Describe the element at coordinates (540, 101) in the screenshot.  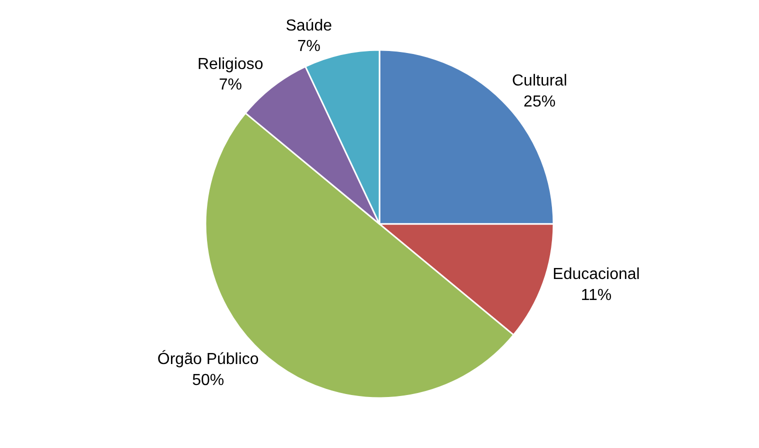
I see `data-label: 25%` at that location.